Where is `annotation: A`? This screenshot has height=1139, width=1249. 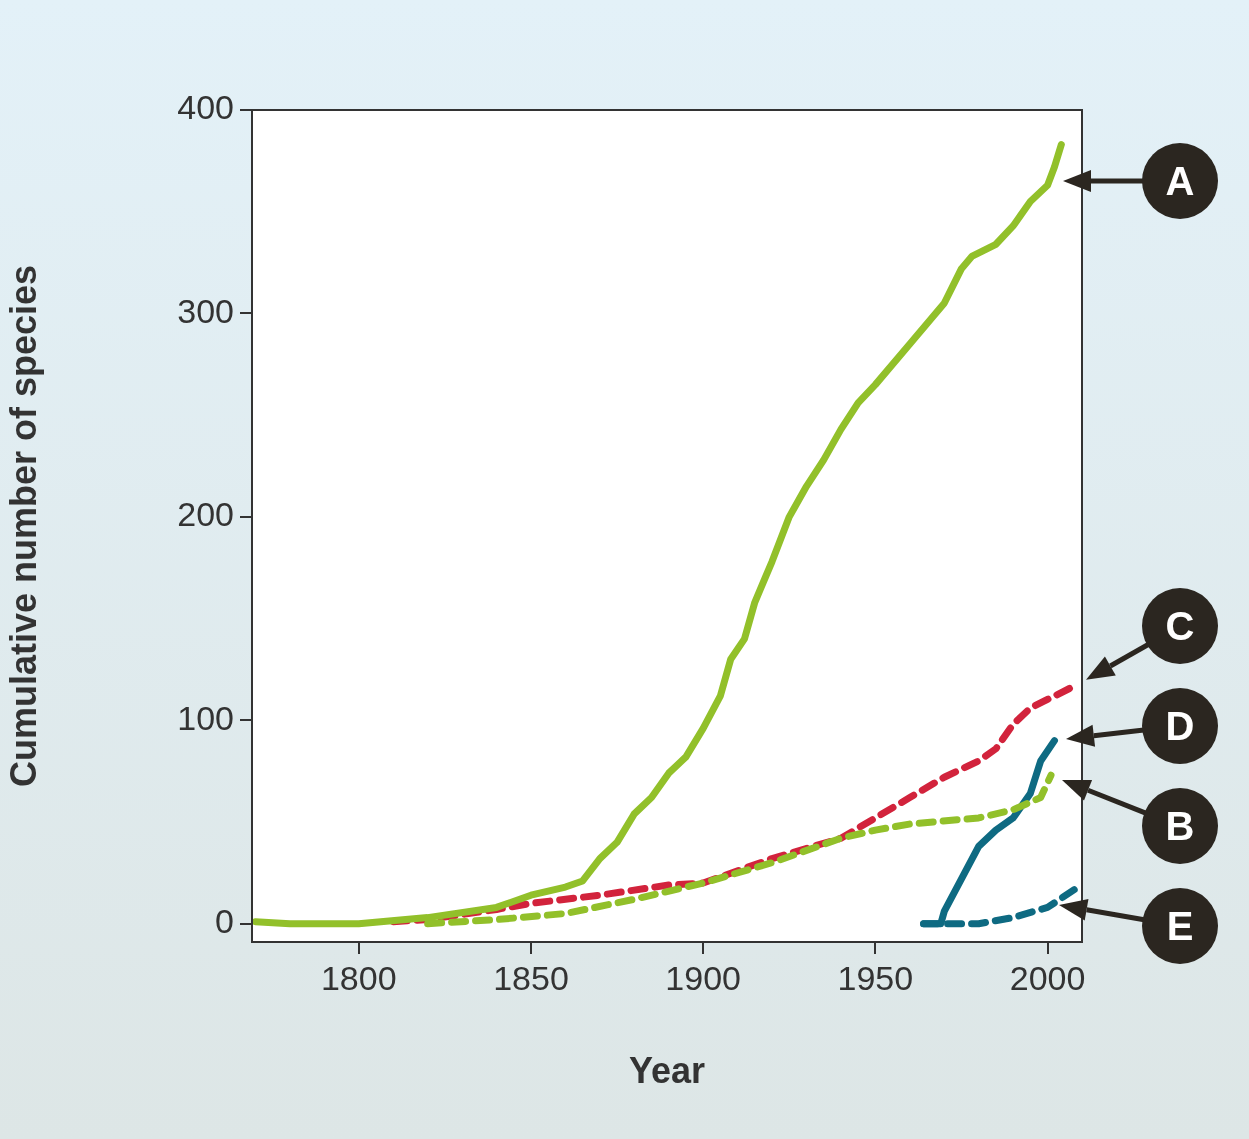 annotation: A is located at coordinates (1180, 181).